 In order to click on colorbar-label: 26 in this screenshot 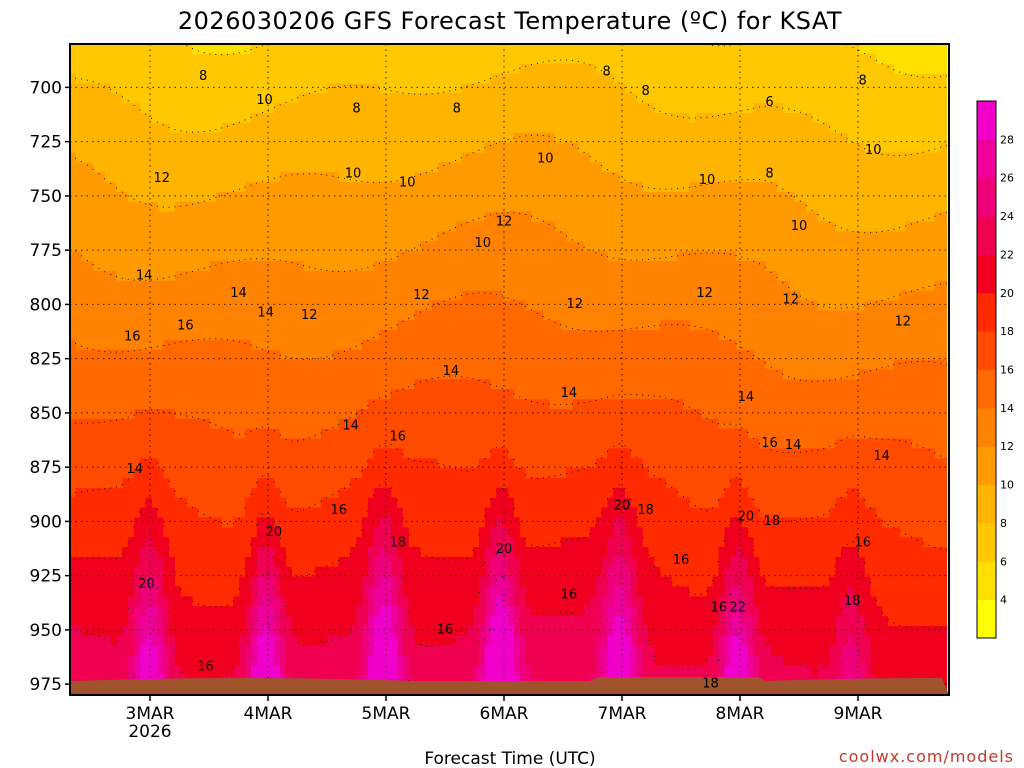, I will do `click(1007, 178)`.